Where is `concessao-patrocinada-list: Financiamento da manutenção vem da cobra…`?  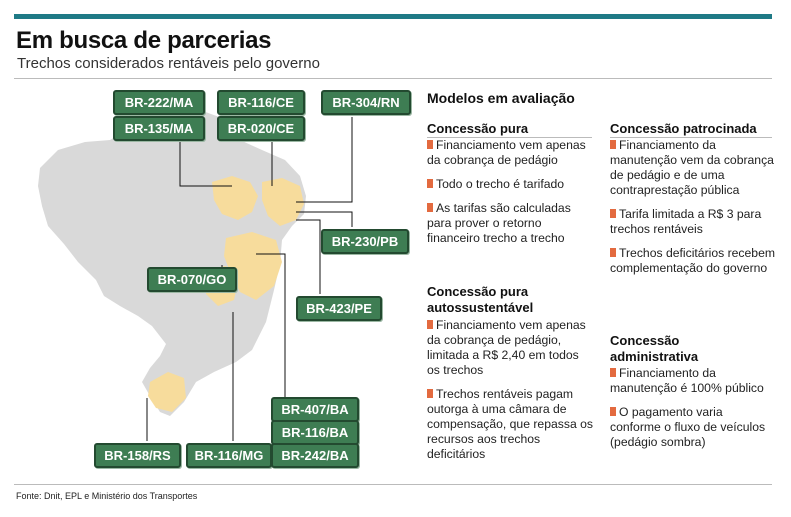
concessao-patrocinada-list: Financiamento da manutenção vem da cobra… is located at coordinates (692, 211).